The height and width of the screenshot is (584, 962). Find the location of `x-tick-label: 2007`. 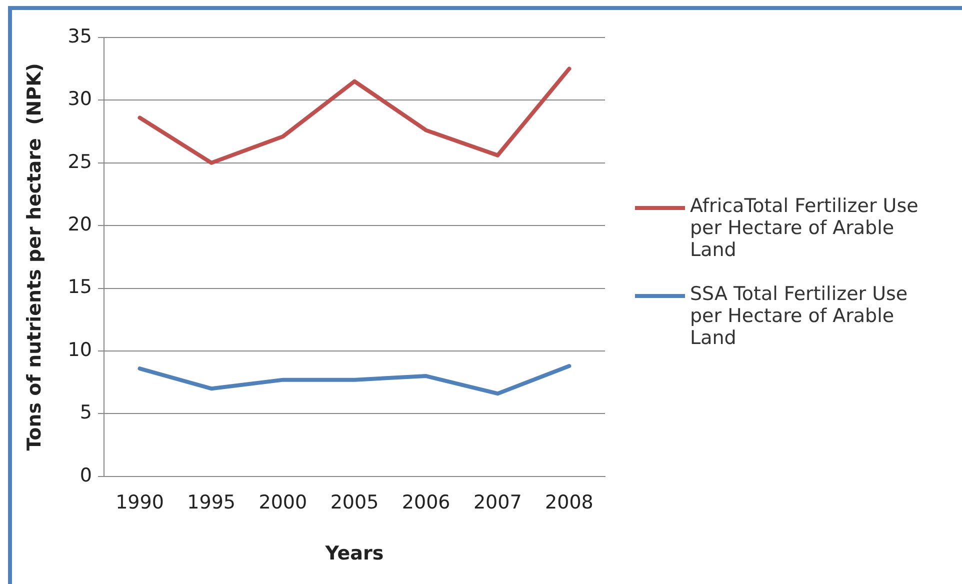

x-tick-label: 2007 is located at coordinates (497, 503).